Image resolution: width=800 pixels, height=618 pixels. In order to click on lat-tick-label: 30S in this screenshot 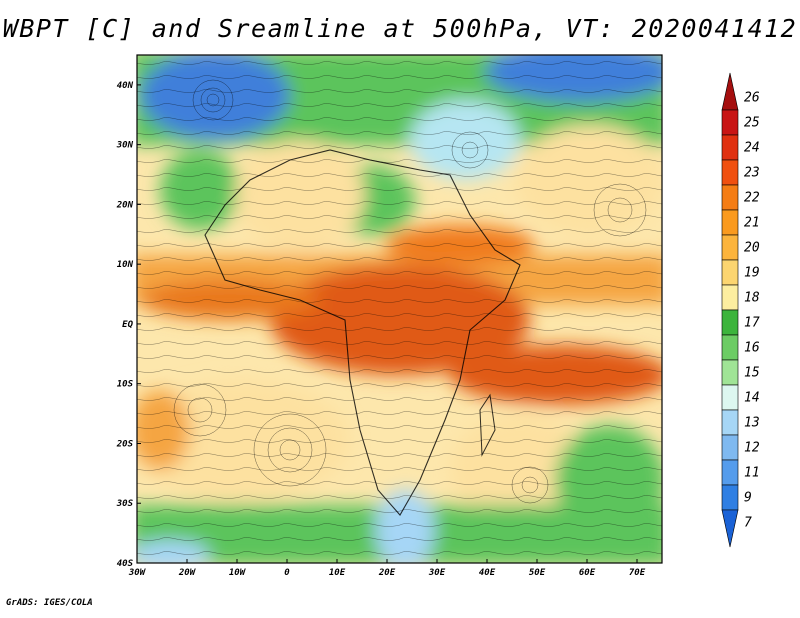, I will do `click(125, 504)`.